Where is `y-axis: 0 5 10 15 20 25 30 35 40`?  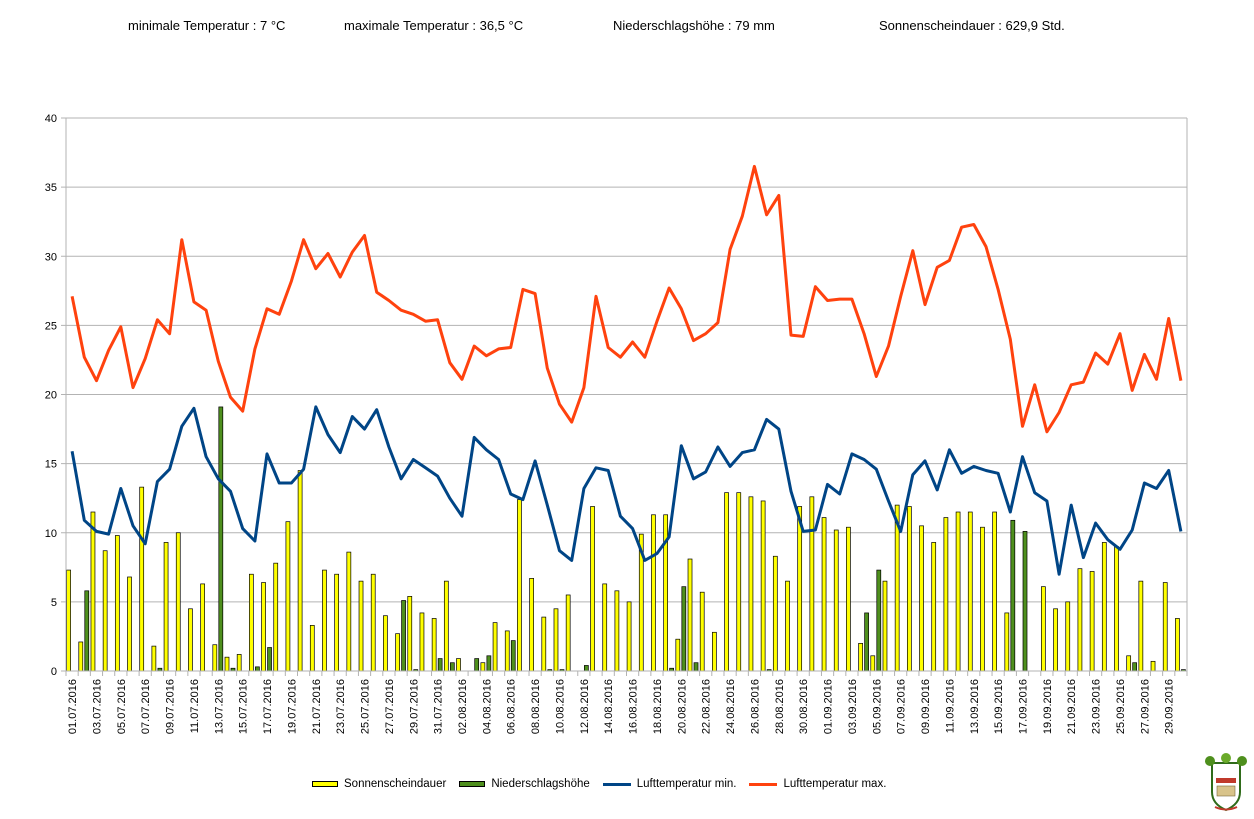 y-axis: 0 5 10 15 20 25 30 35 40 is located at coordinates (55, 395).